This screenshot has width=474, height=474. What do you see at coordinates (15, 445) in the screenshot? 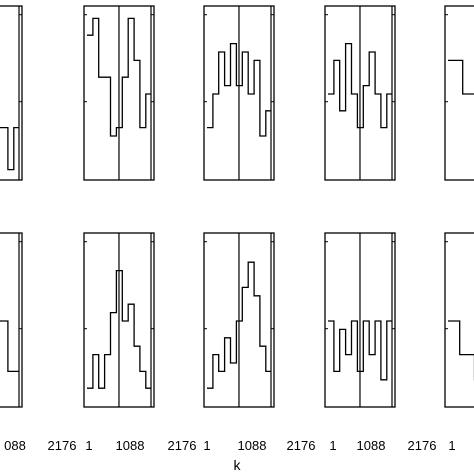
I see `x-tick-label: 088` at bounding box center [15, 445].